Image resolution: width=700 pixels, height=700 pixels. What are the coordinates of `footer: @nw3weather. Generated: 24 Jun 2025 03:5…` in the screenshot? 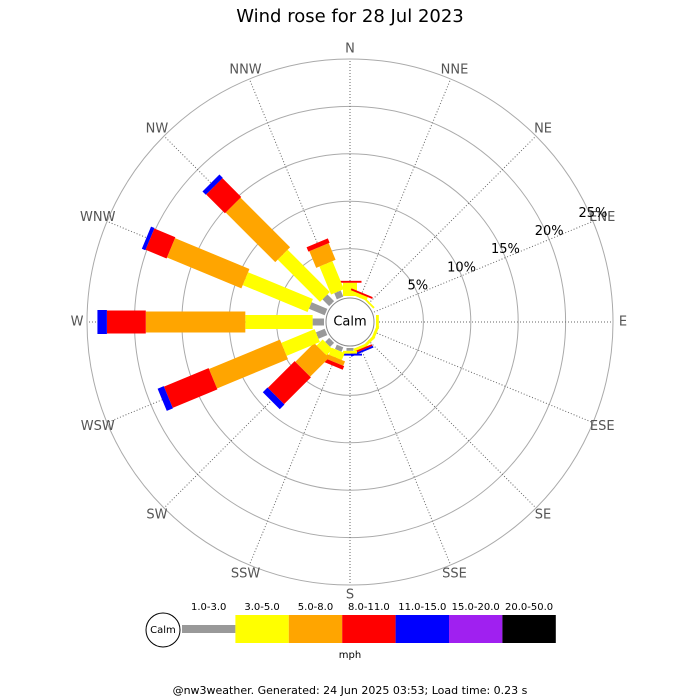 It's located at (350, 690).